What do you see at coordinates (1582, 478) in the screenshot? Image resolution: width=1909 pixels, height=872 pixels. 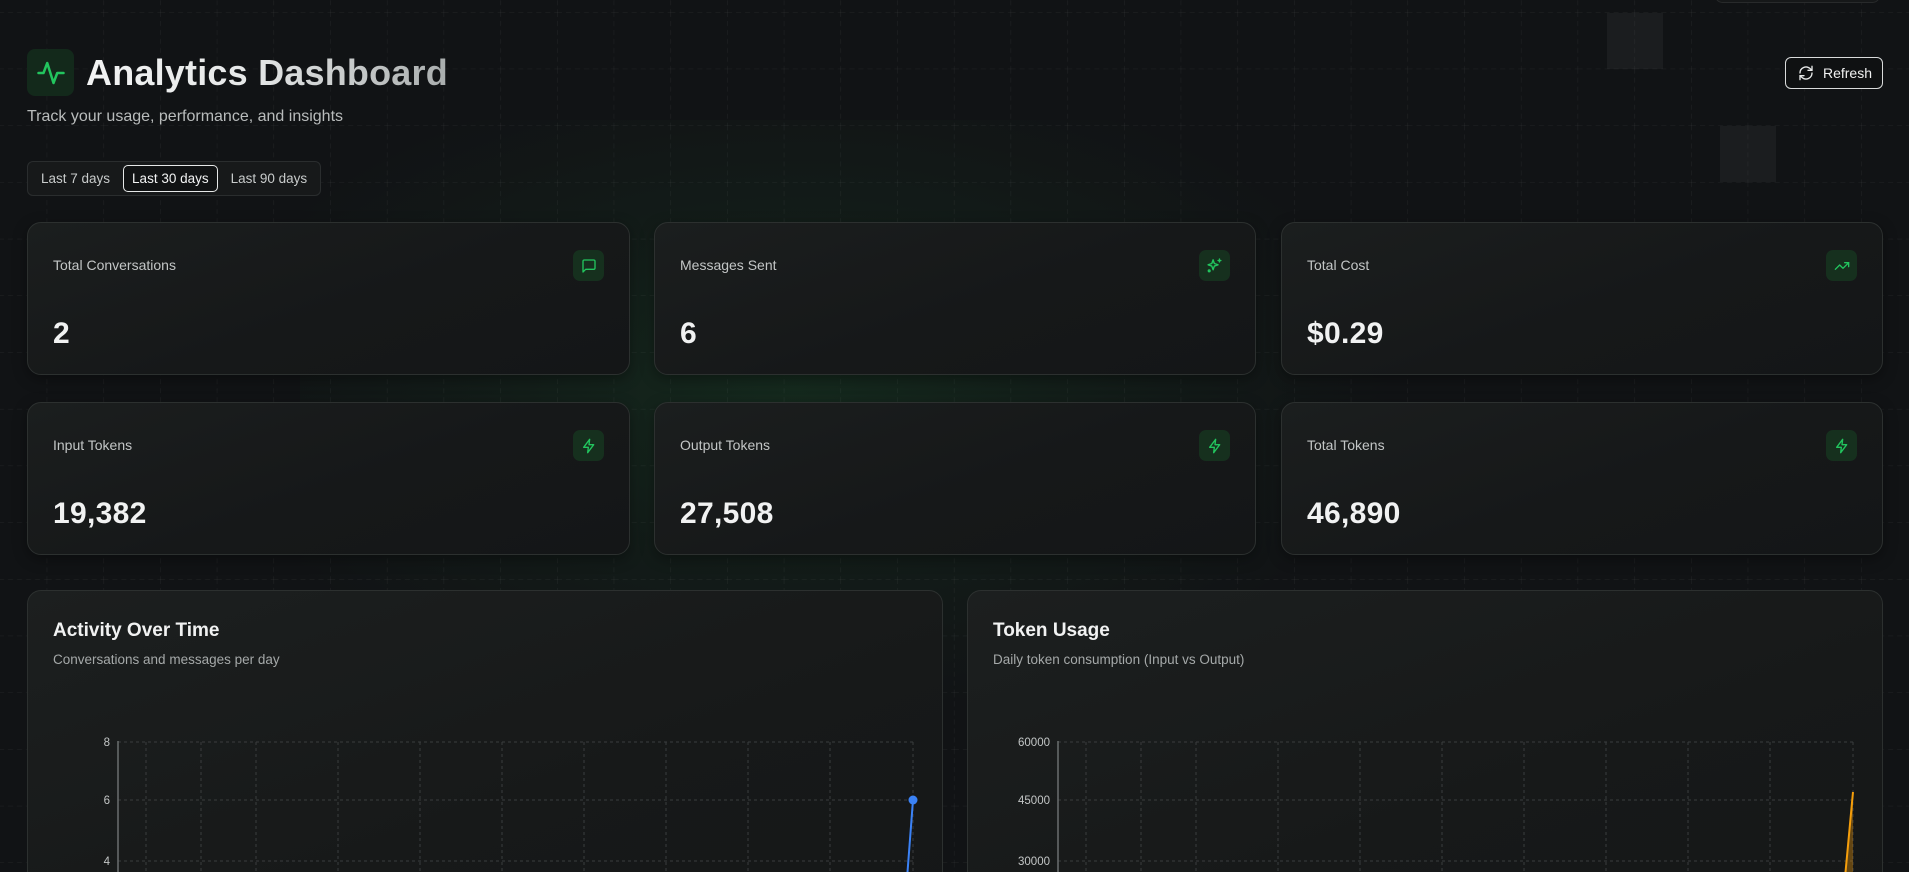 I see `stat-card-total-tokens: Total Tokens 46,890` at bounding box center [1582, 478].